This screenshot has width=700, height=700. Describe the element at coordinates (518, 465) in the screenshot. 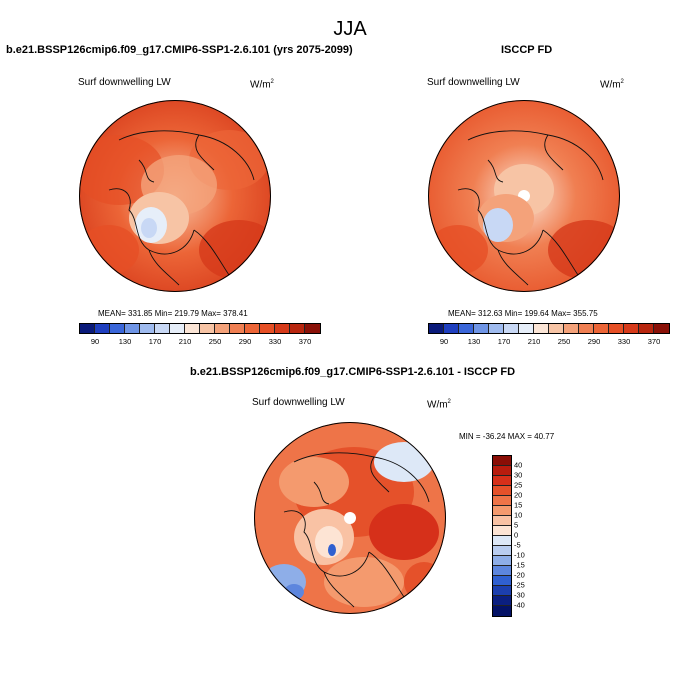

I see `colorbar-tick-label: 40` at that location.